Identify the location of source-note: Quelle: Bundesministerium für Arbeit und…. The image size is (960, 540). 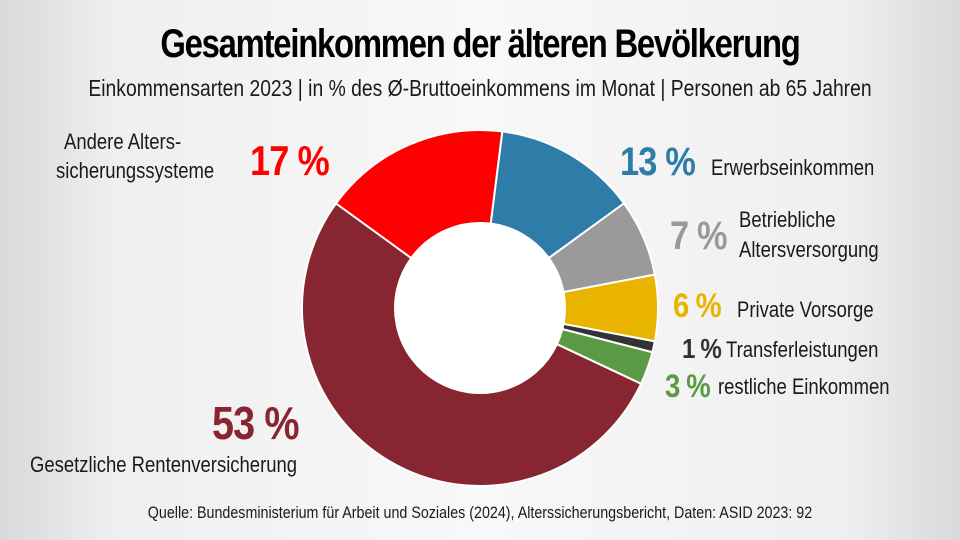
(480, 512).